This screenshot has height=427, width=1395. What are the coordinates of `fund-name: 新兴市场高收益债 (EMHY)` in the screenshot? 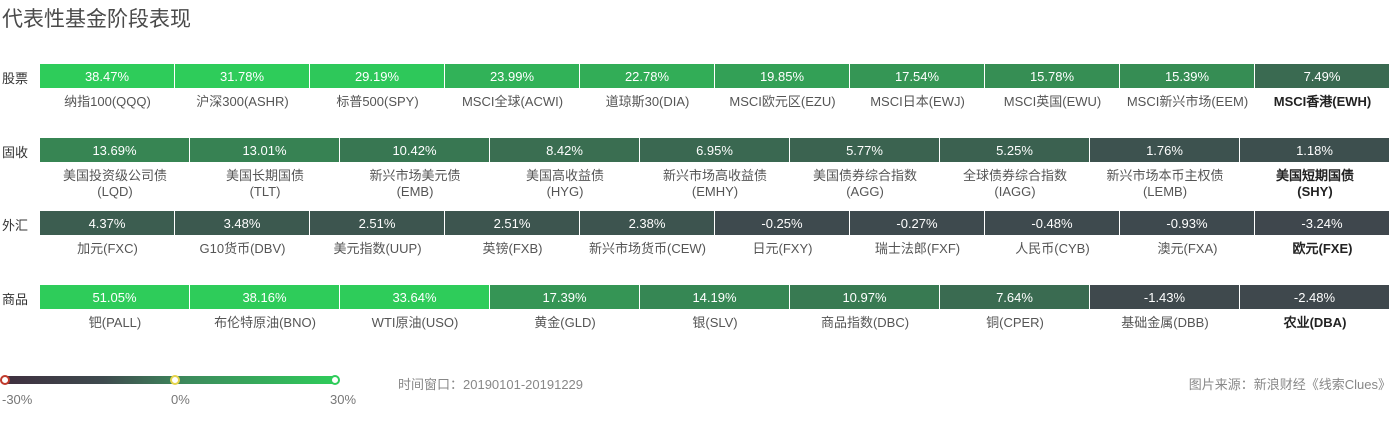 It's located at (714, 183).